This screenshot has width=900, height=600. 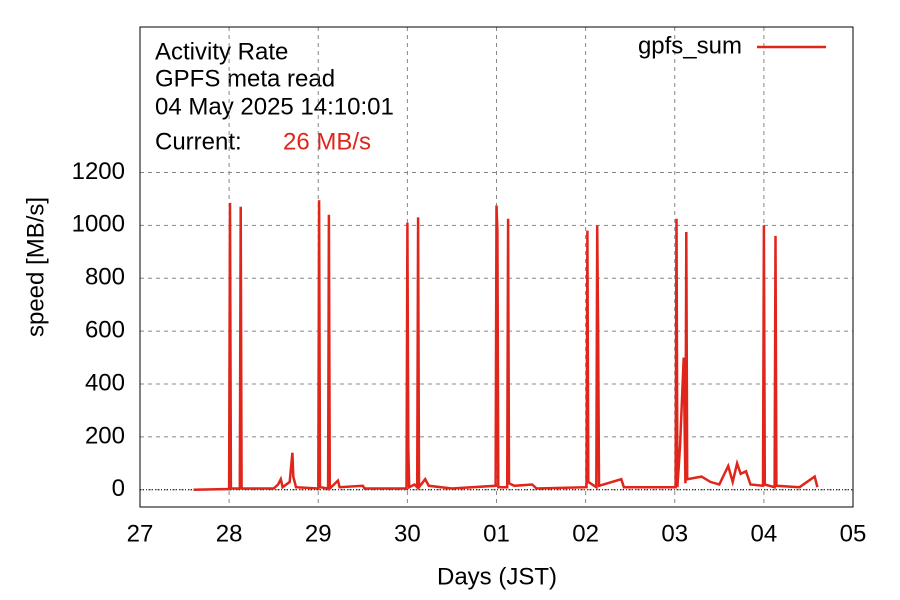 I want to click on x-tick-label: 01, so click(x=496, y=533).